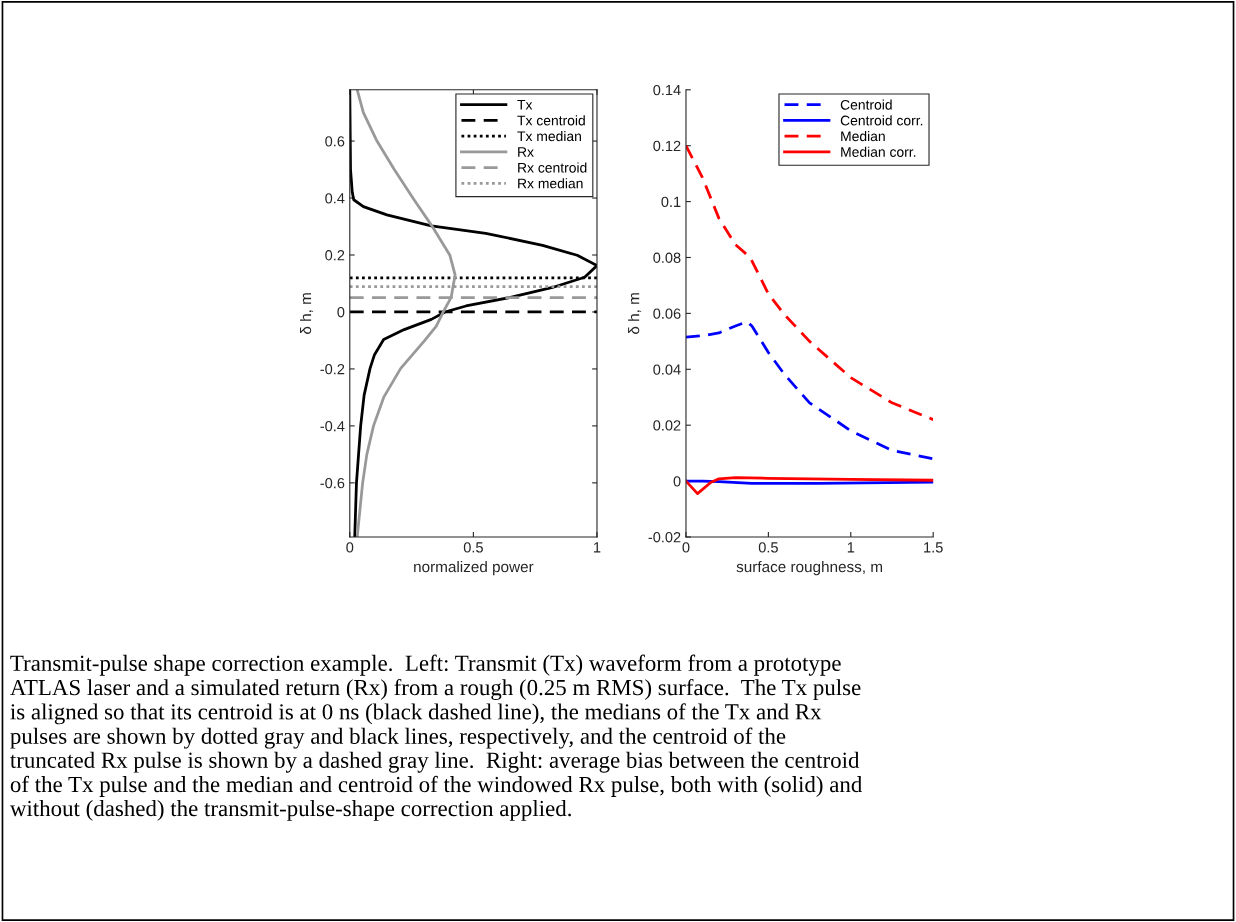 The height and width of the screenshot is (922, 1236). Describe the element at coordinates (525, 105) in the screenshot. I see `legend-label: Tx` at that location.